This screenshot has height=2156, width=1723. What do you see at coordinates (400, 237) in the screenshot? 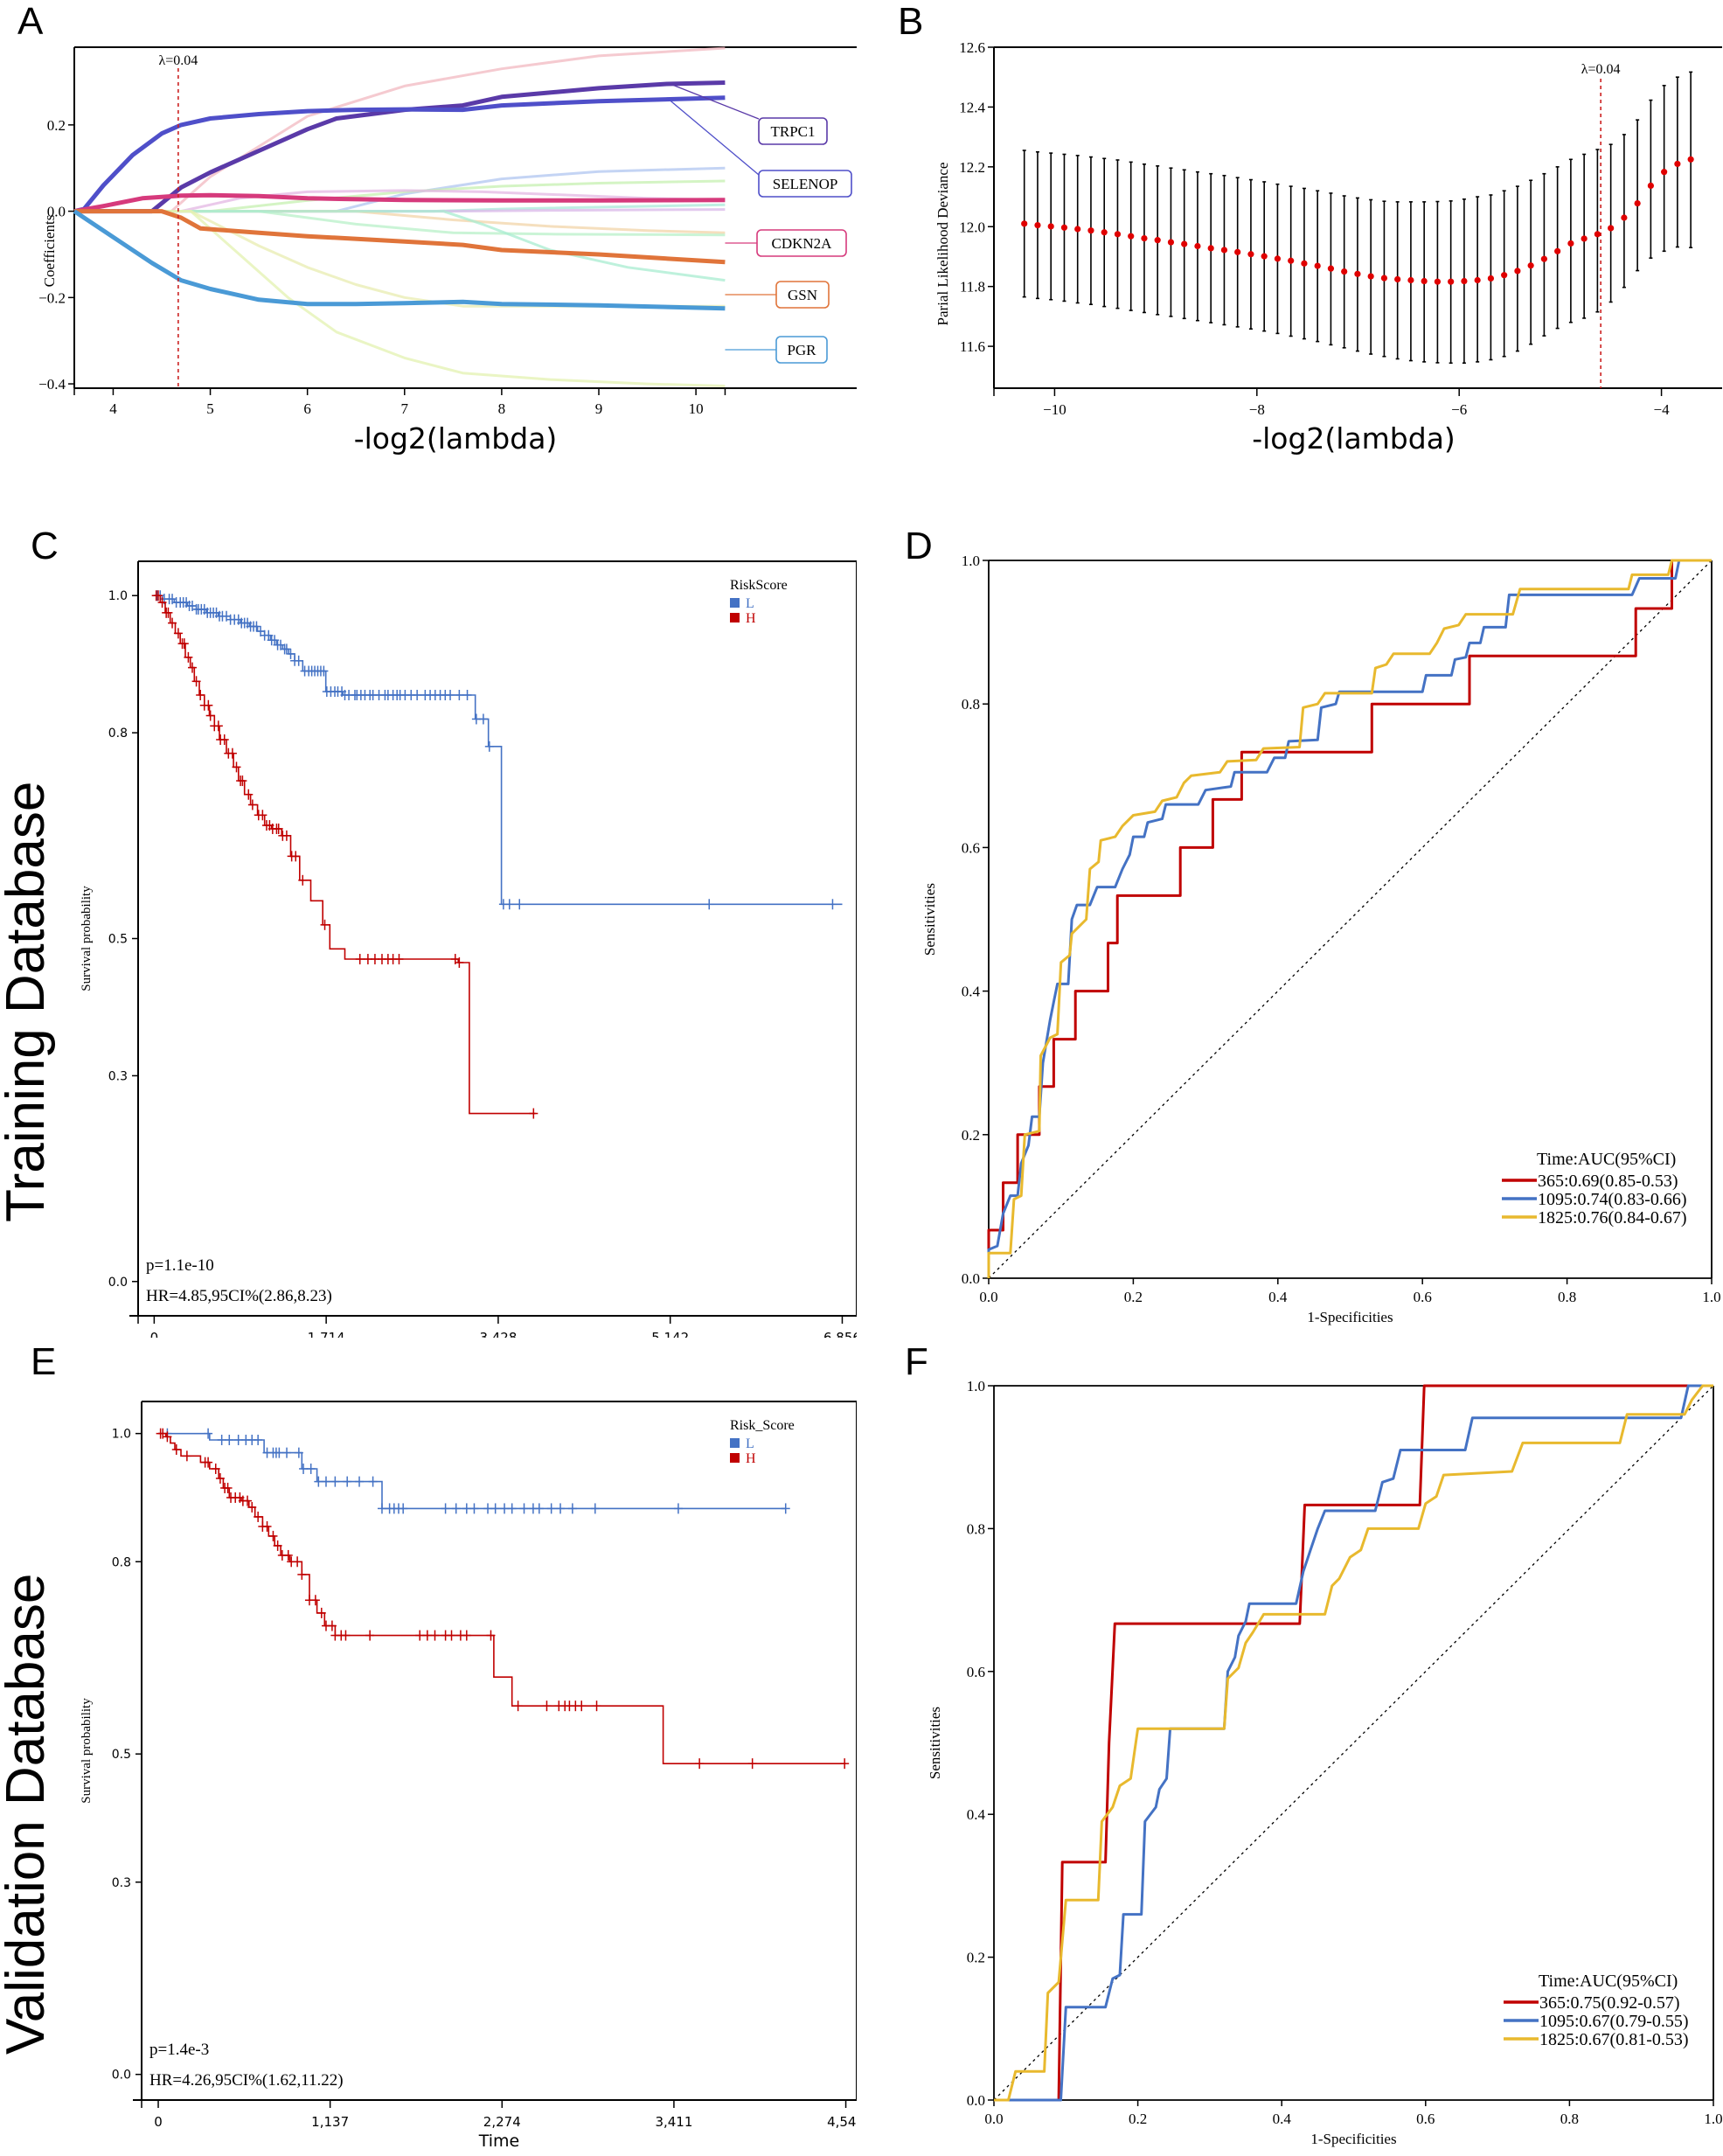
I see `coefficient-path-gsn` at bounding box center [400, 237].